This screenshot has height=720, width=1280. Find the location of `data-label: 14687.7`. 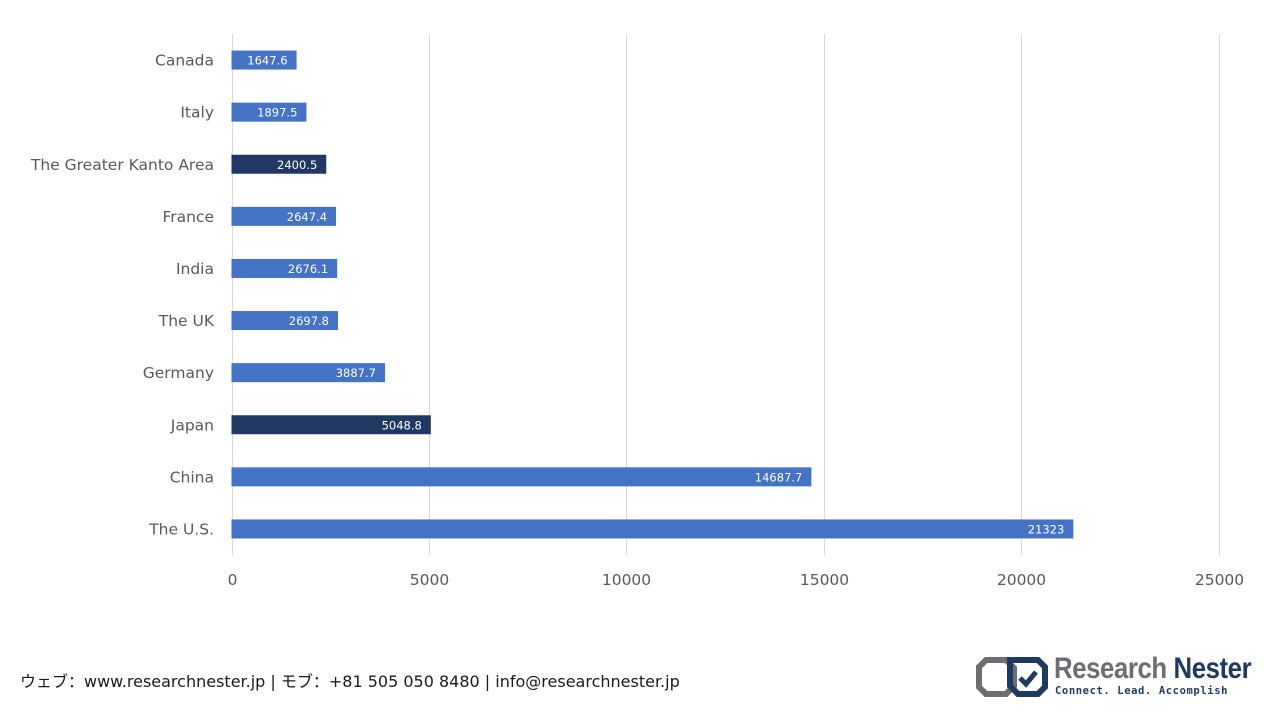

data-label: 14687.7 is located at coordinates (779, 477).